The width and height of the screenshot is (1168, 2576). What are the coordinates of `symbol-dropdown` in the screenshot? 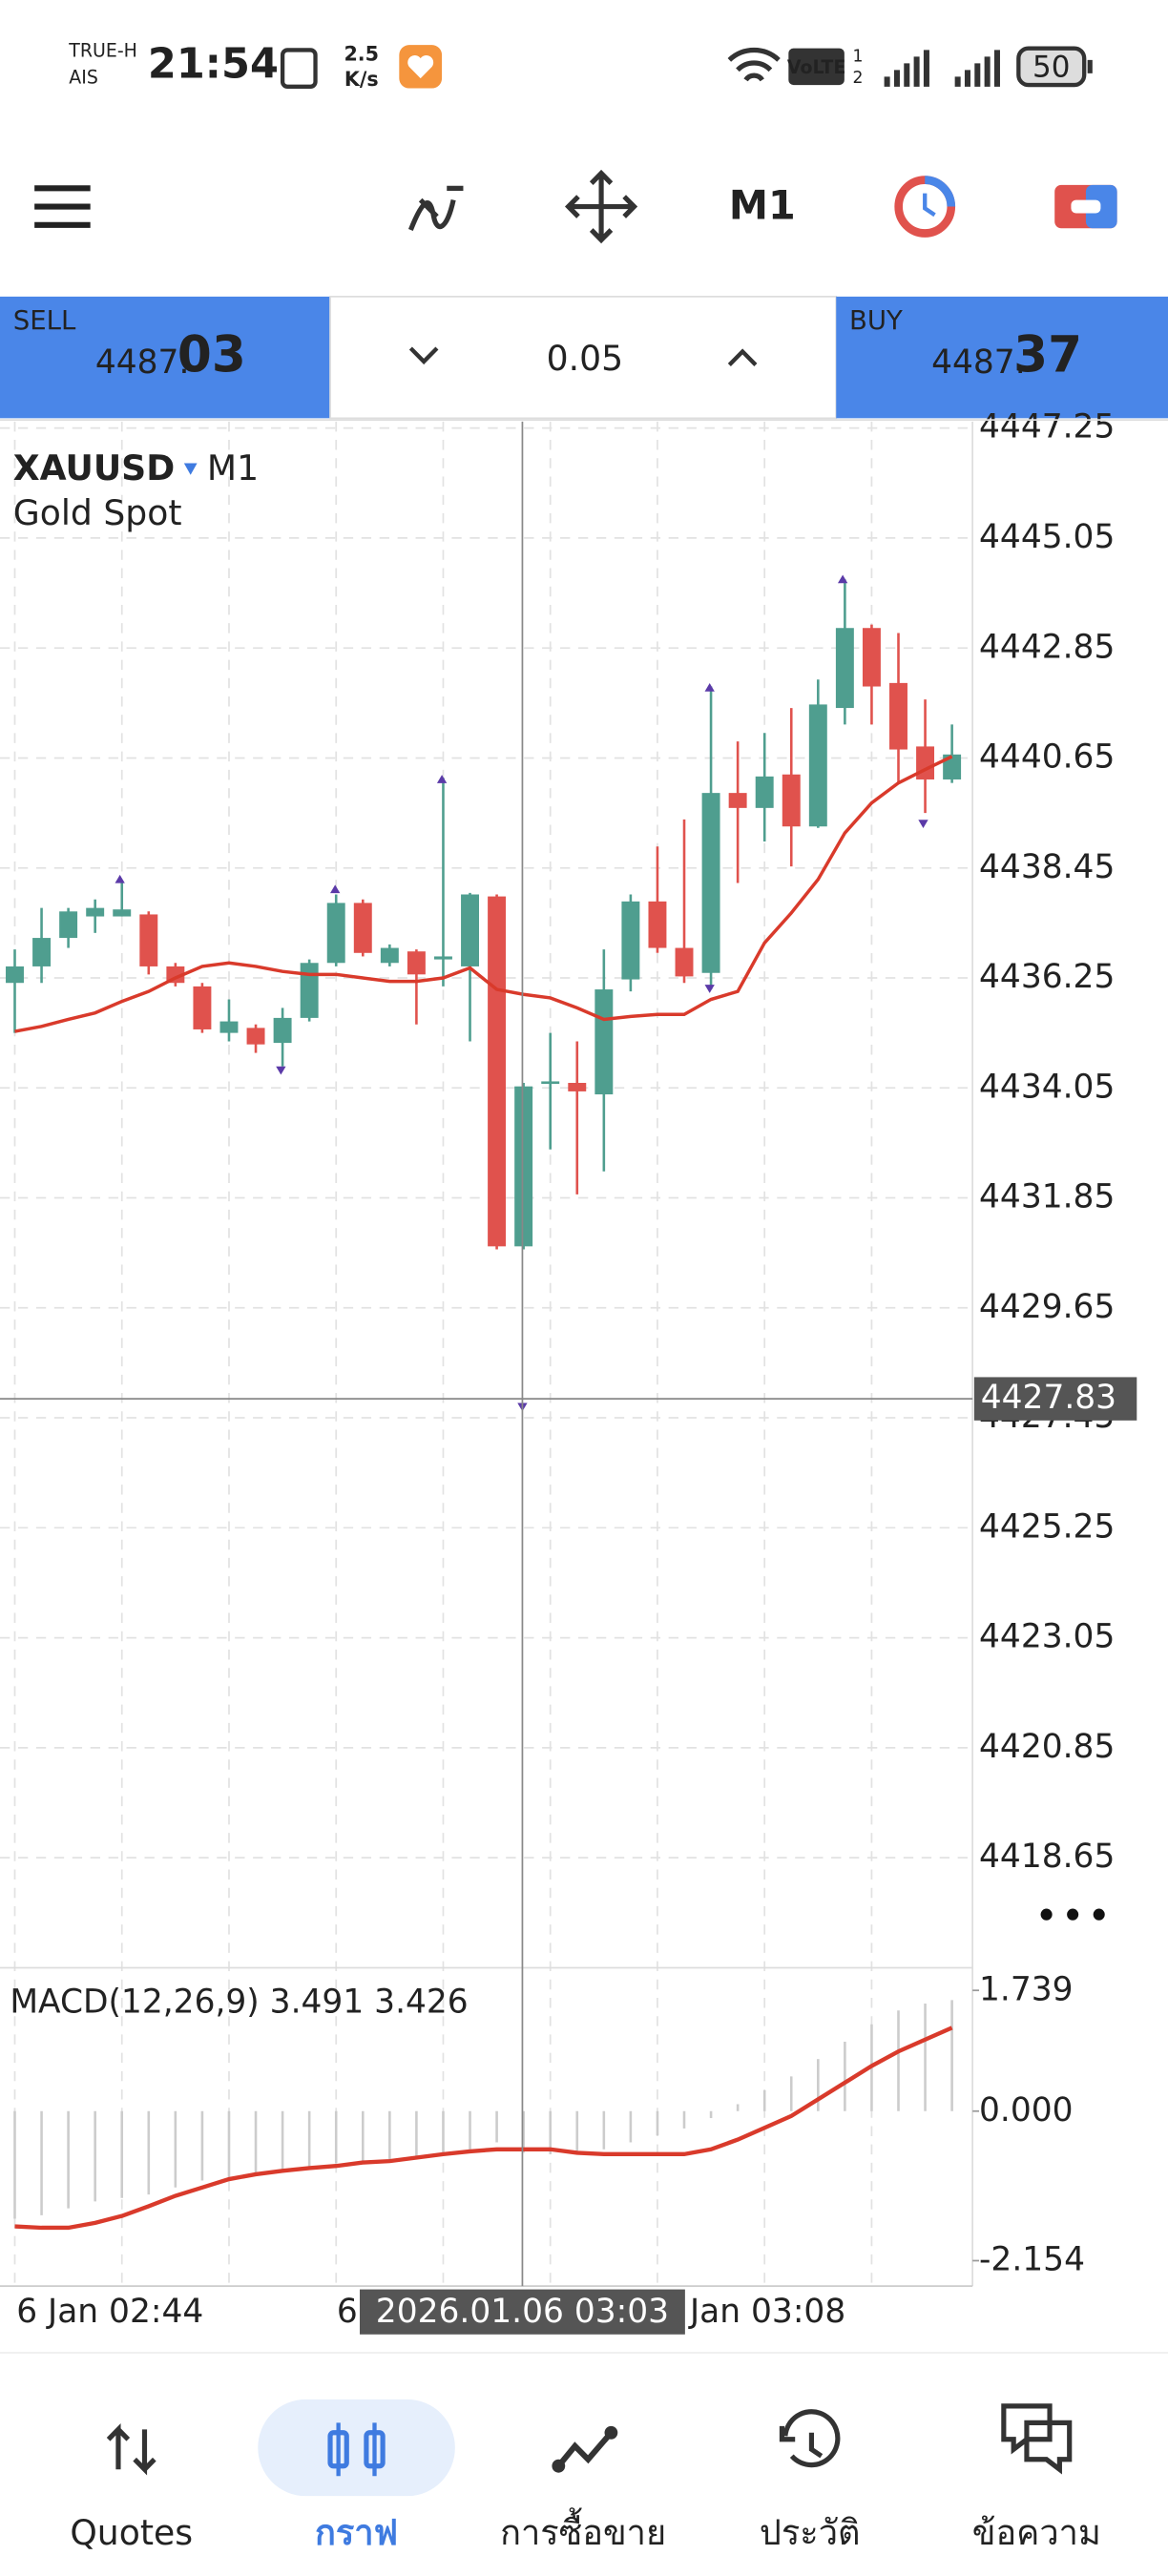 It's located at (190, 469).